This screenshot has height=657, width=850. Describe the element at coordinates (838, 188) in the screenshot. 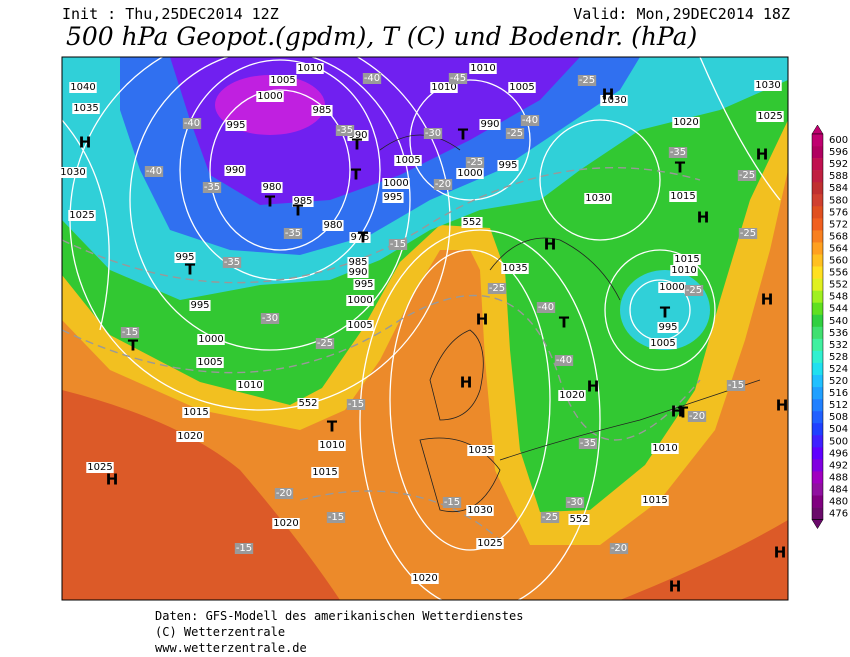

I see `colorbar-label: 584` at that location.